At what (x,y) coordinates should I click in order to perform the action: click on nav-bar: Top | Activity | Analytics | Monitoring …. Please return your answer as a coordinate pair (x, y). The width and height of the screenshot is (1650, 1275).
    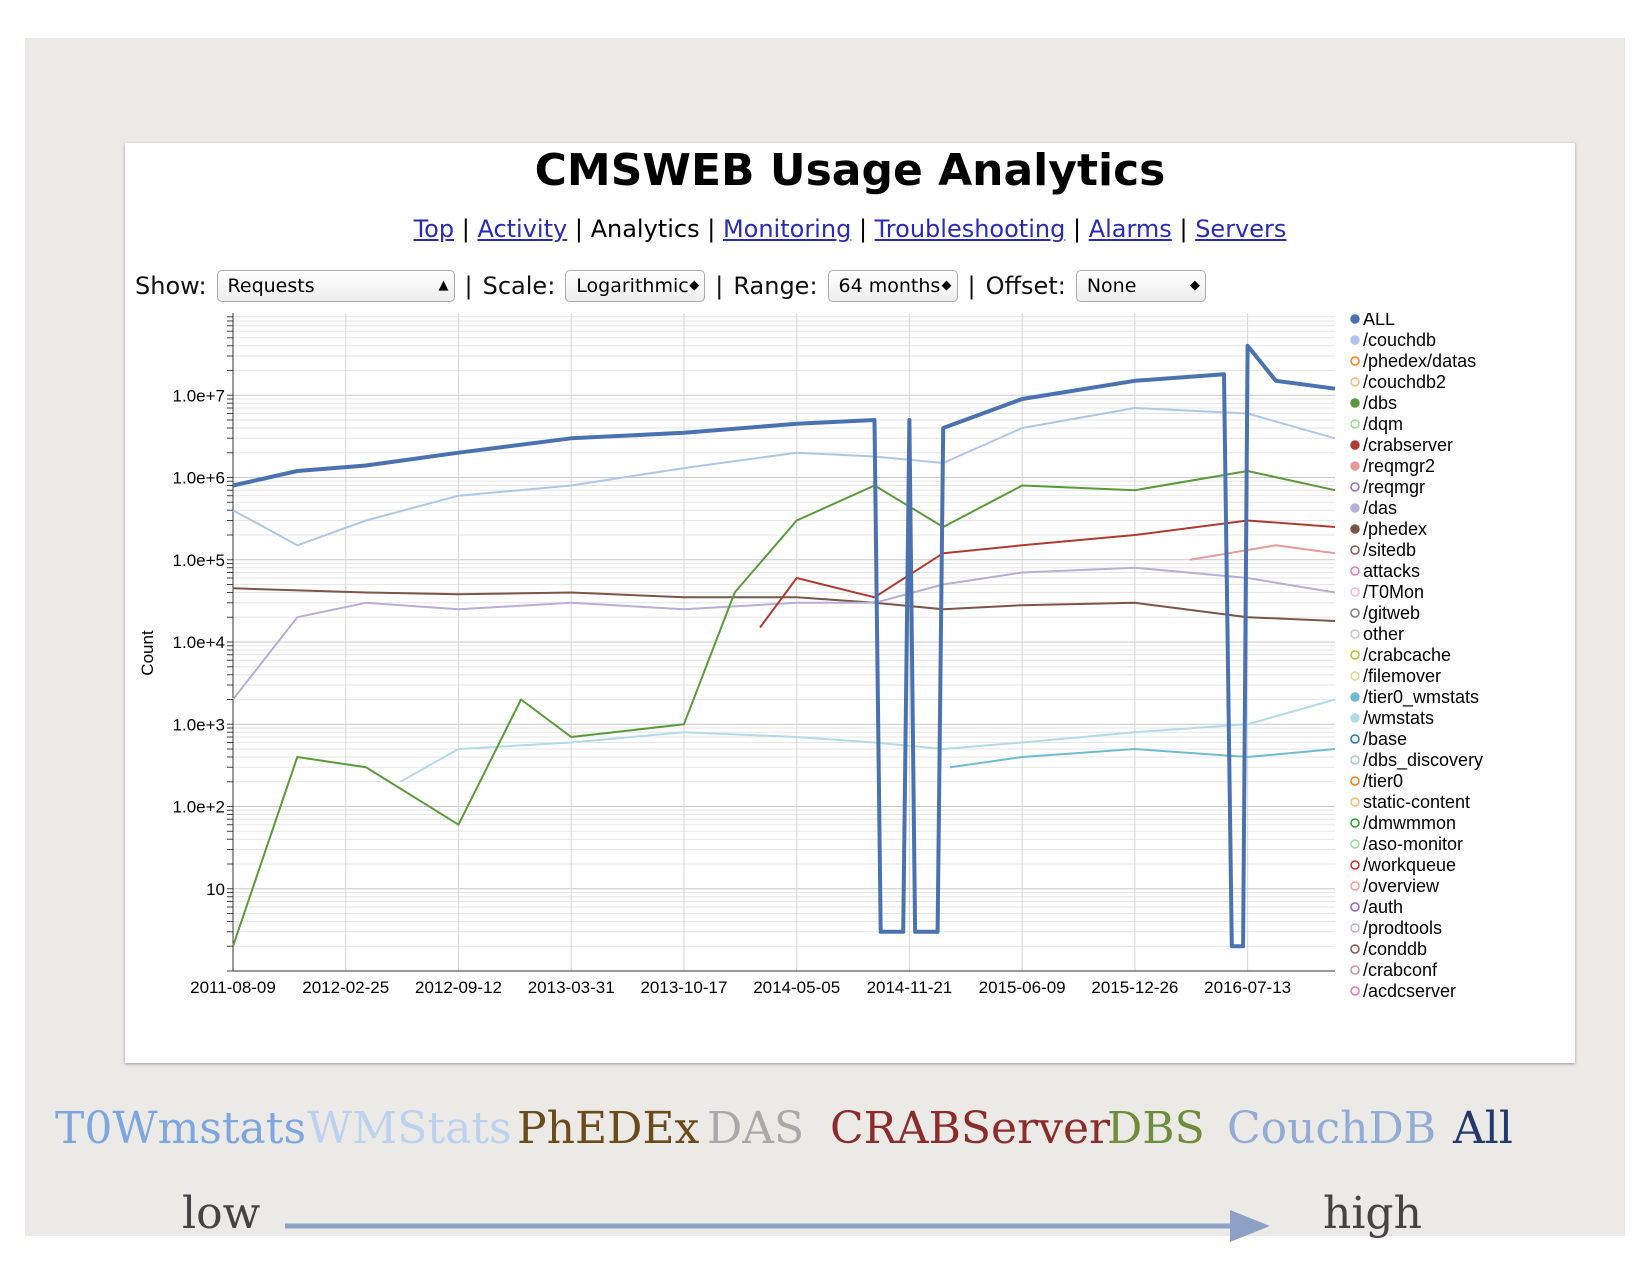
    Looking at the image, I should click on (850, 229).